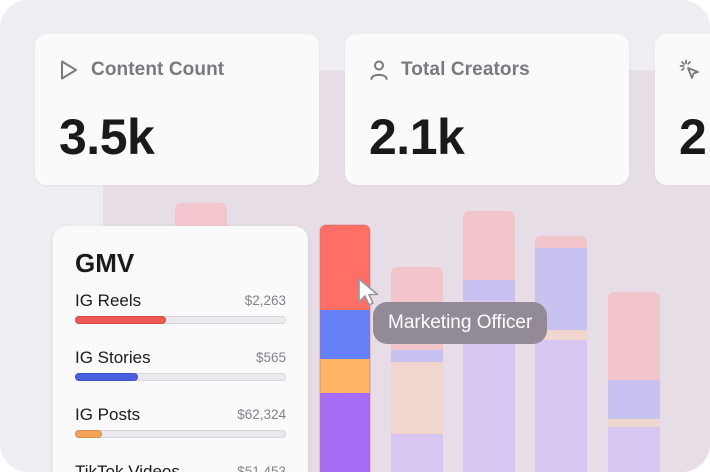 This screenshot has width=710, height=472. What do you see at coordinates (108, 414) in the screenshot?
I see `gmv-row-name: IG Posts` at bounding box center [108, 414].